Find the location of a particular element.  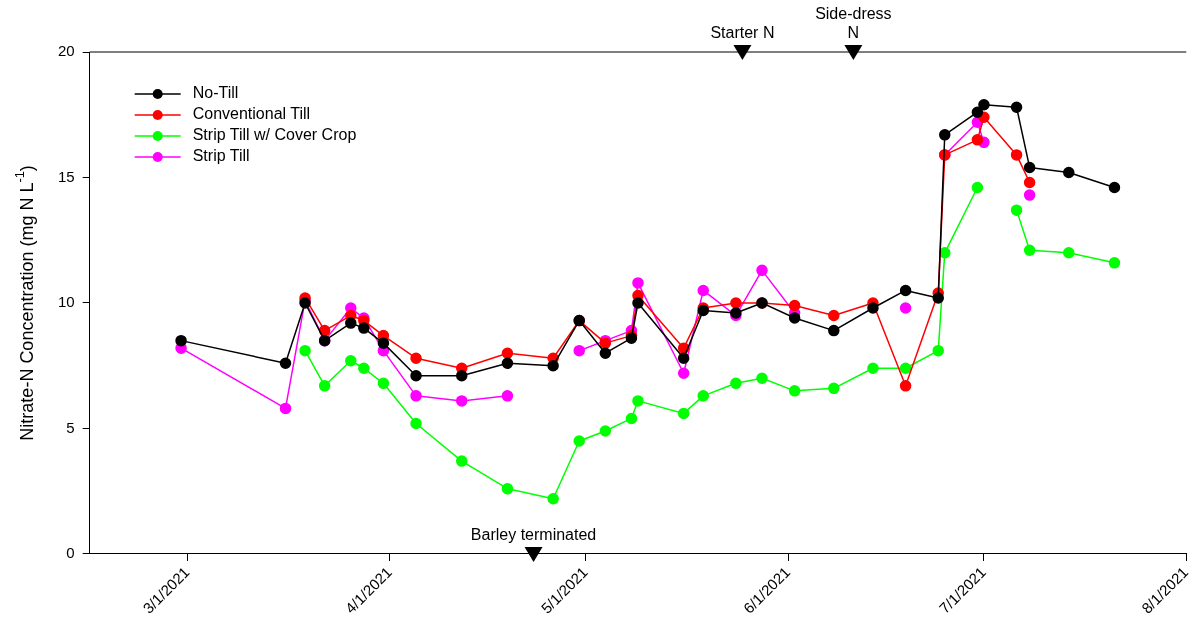

annotation: Side-dress N is located at coordinates (853, 23).